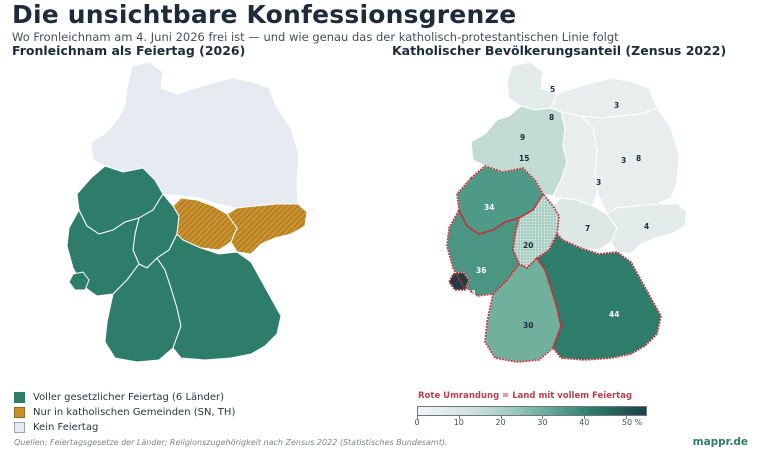 The width and height of the screenshot is (760, 456). Describe the element at coordinates (134, 412) in the screenshot. I see `legend-label-partial: Nur in katholischen Gemeinden (SN, TH)` at that location.